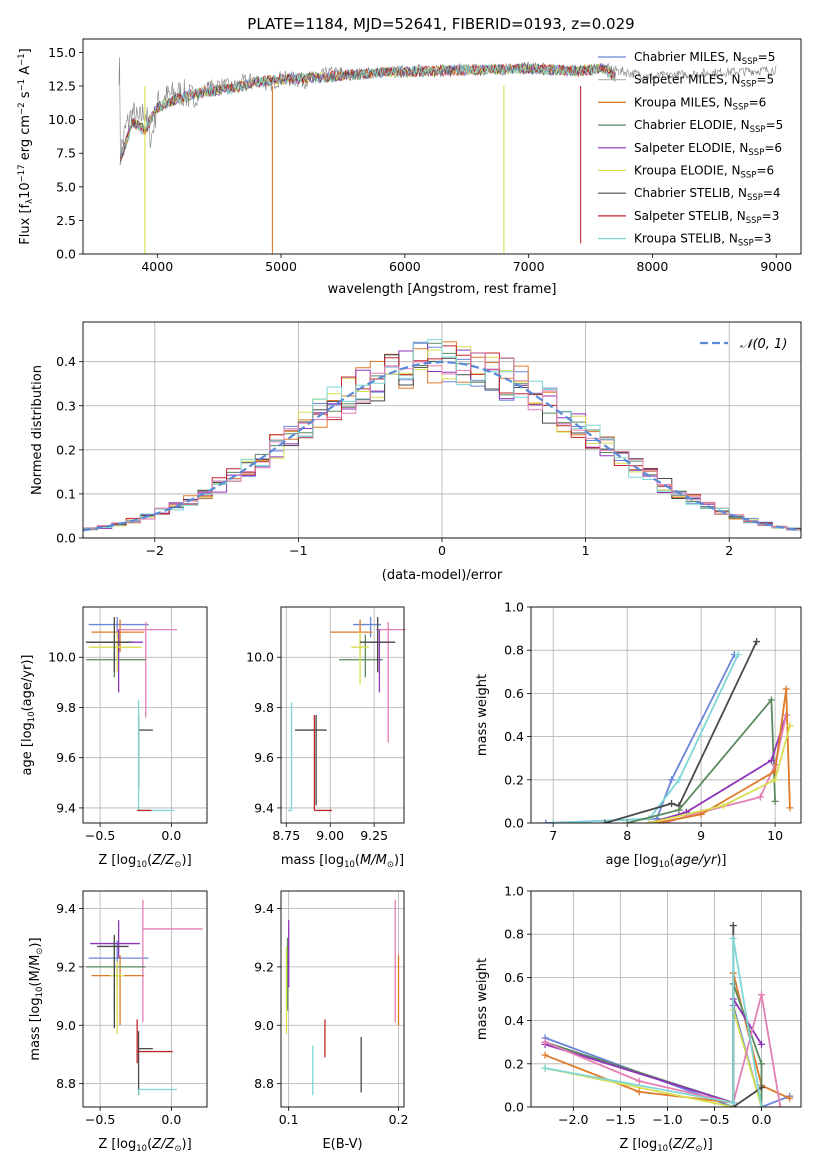 This screenshot has height=1170, width=819. I want to click on model-spectrum-line, so click(367, 113).